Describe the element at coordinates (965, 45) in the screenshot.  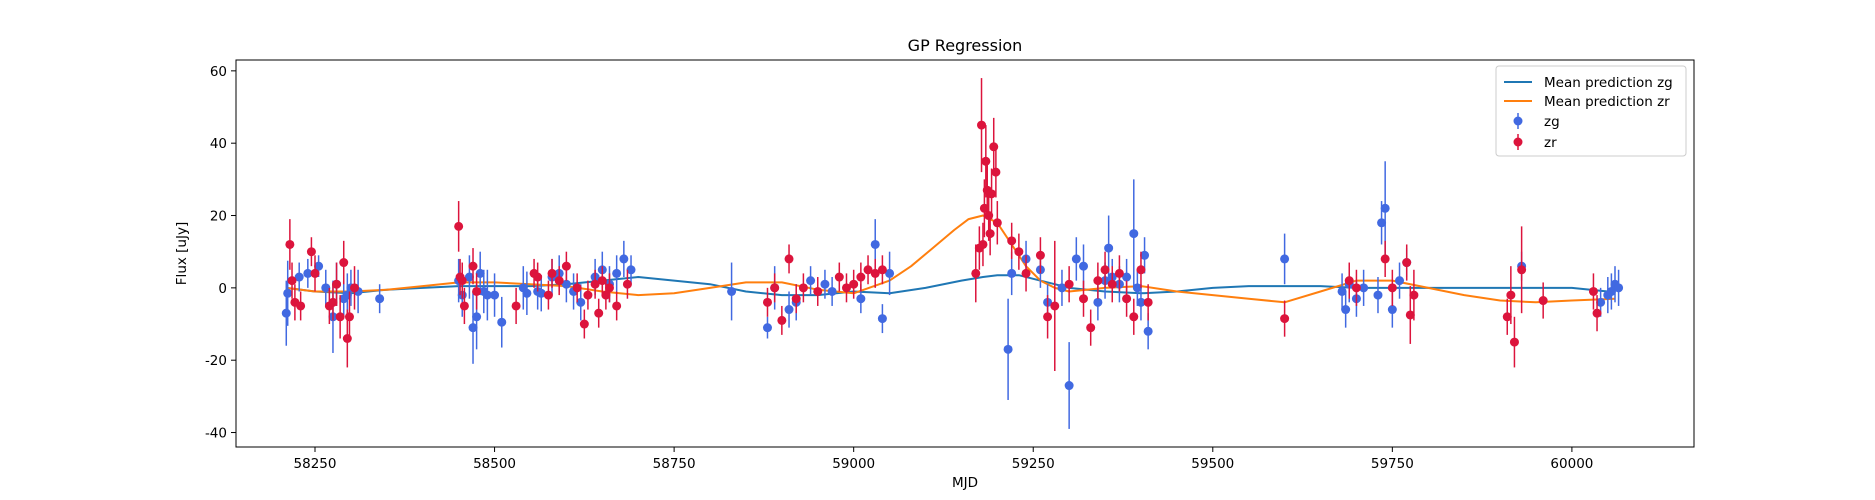
I see `chart-title: GP Regression` at that location.